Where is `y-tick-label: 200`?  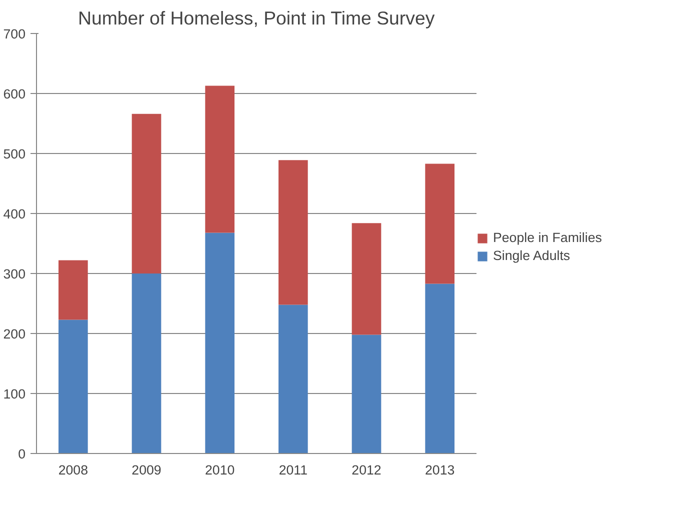
y-tick-label: 200 is located at coordinates (14, 334).